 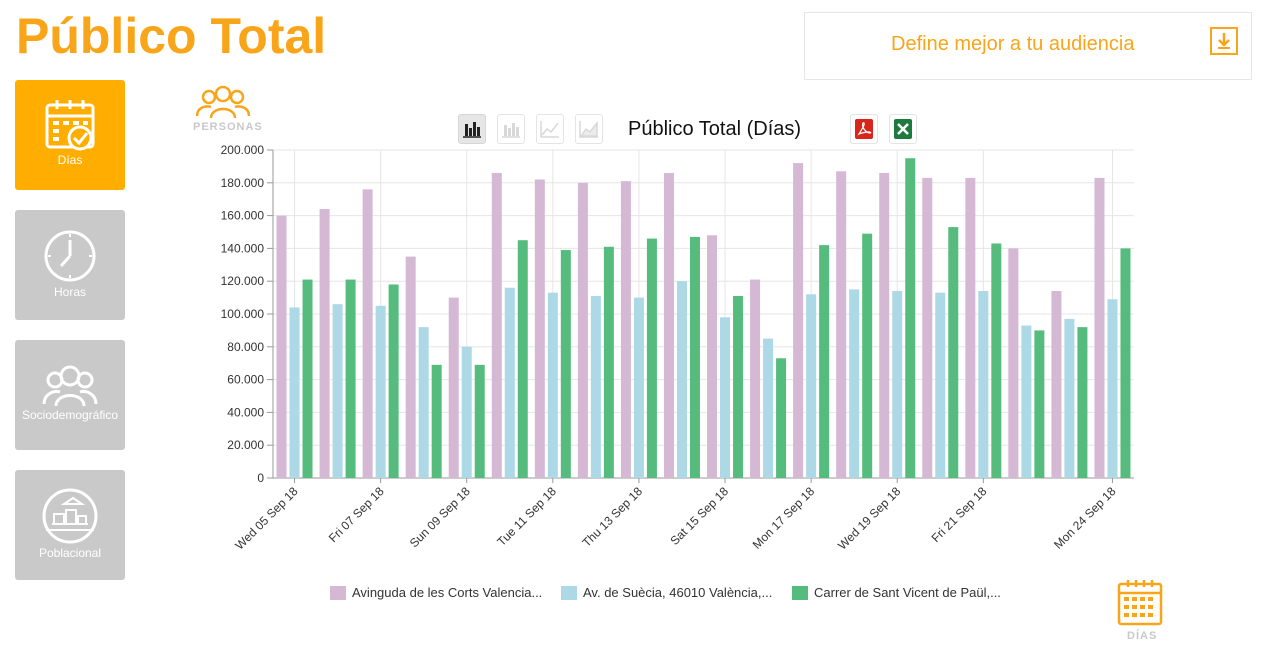 What do you see at coordinates (70, 386) in the screenshot?
I see `people-group-icon` at bounding box center [70, 386].